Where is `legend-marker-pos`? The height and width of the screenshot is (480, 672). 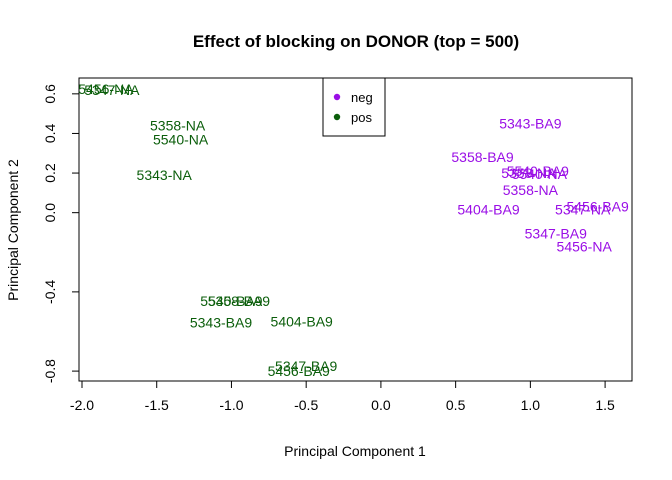
legend-marker-pos is located at coordinates (337, 117).